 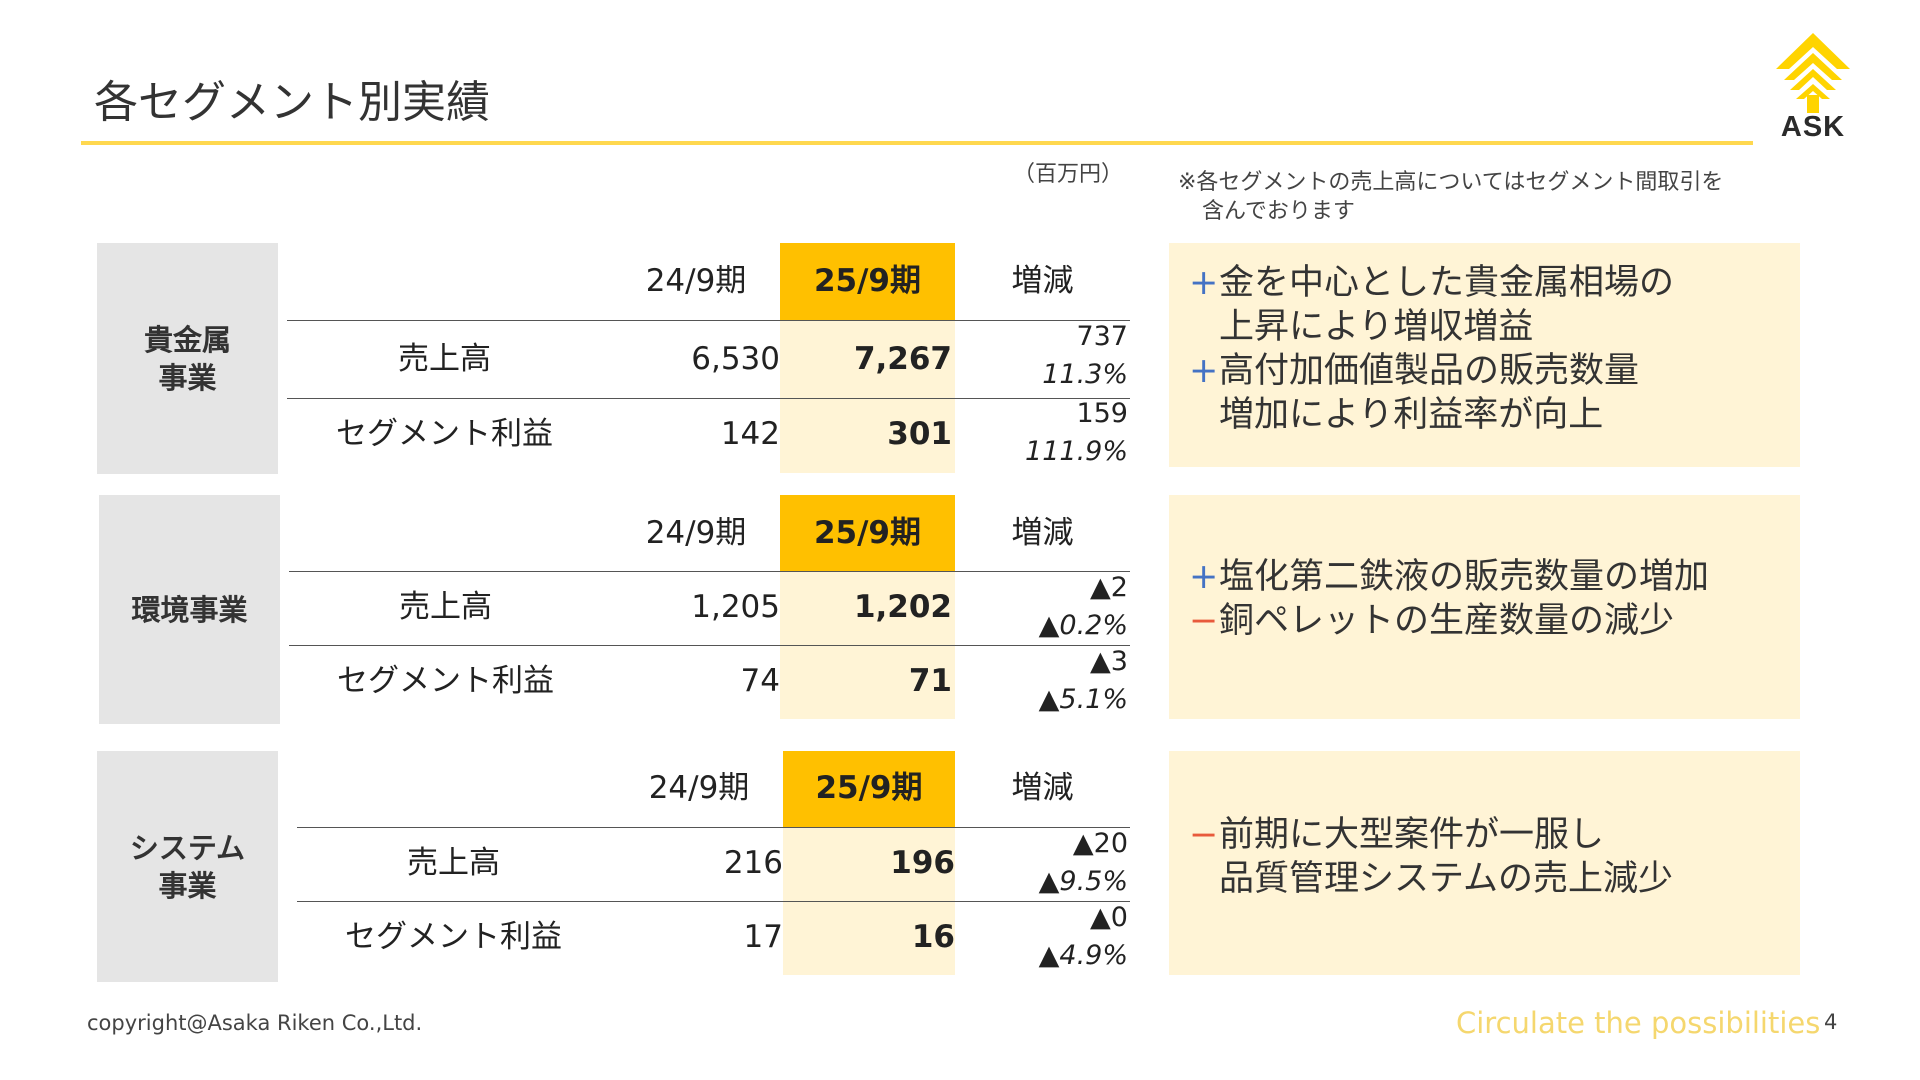 What do you see at coordinates (750, 434) in the screenshot?
I see `profit-prev: 142` at bounding box center [750, 434].